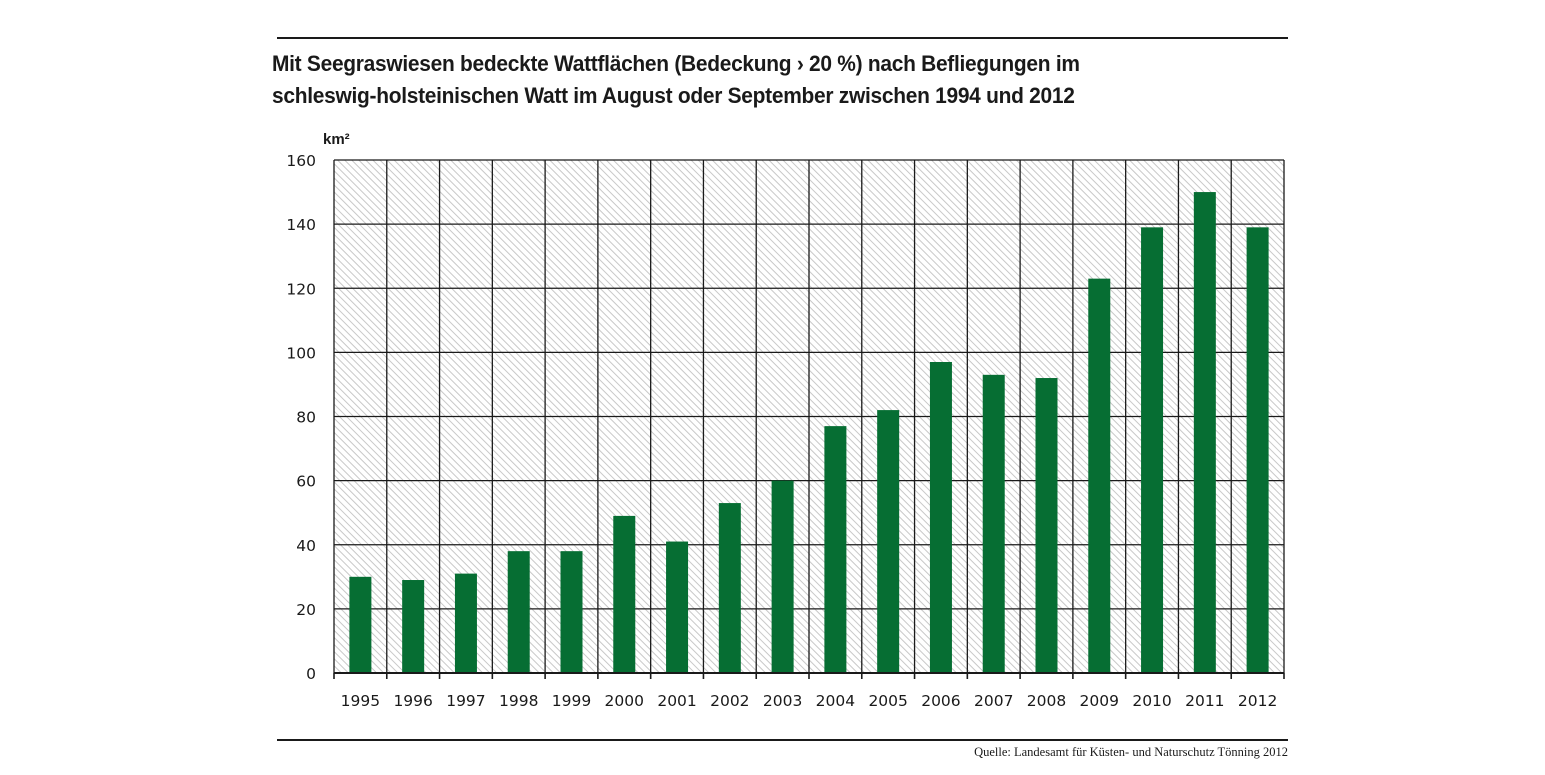 Image resolution: width=1545 pixels, height=775 pixels. What do you see at coordinates (301, 353) in the screenshot?
I see `y-tick-label: 100` at bounding box center [301, 353].